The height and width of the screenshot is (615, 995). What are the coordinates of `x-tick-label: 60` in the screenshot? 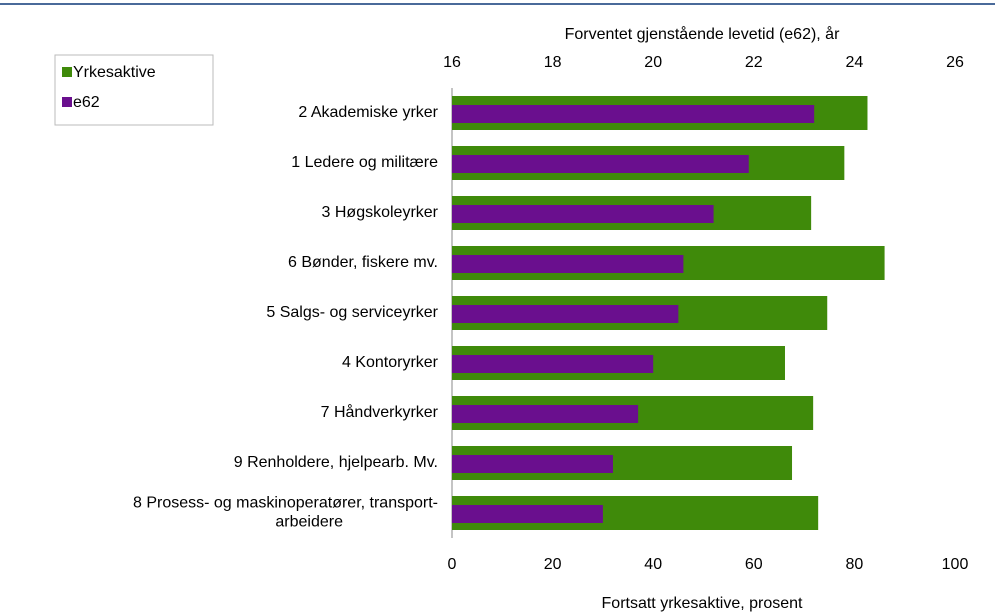 It's located at (754, 564).